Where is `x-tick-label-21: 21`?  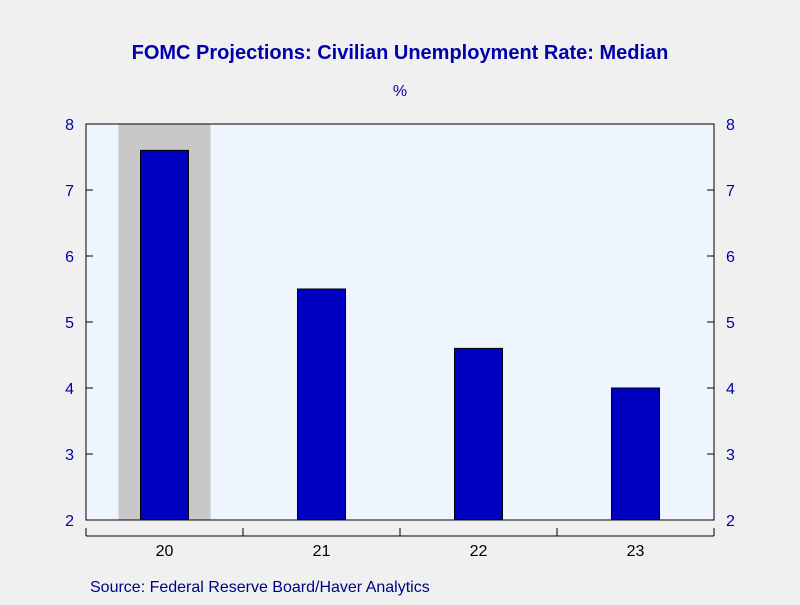 x-tick-label-21: 21 is located at coordinates (322, 551).